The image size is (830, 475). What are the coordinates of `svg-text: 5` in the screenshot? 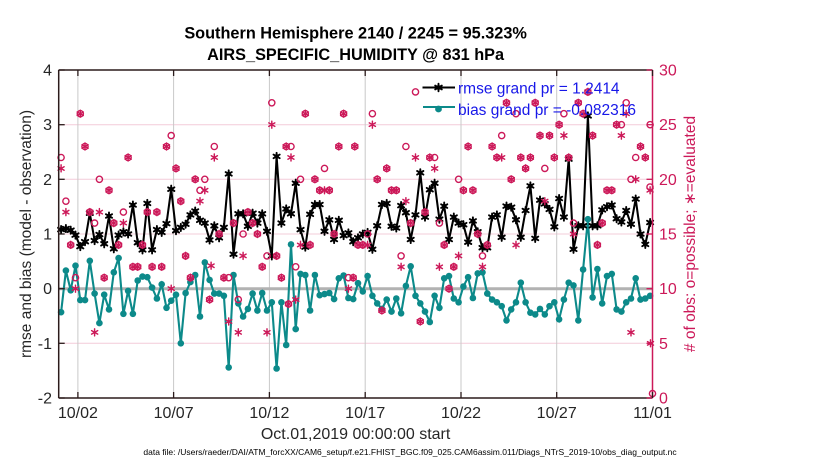 It's located at (663, 344).